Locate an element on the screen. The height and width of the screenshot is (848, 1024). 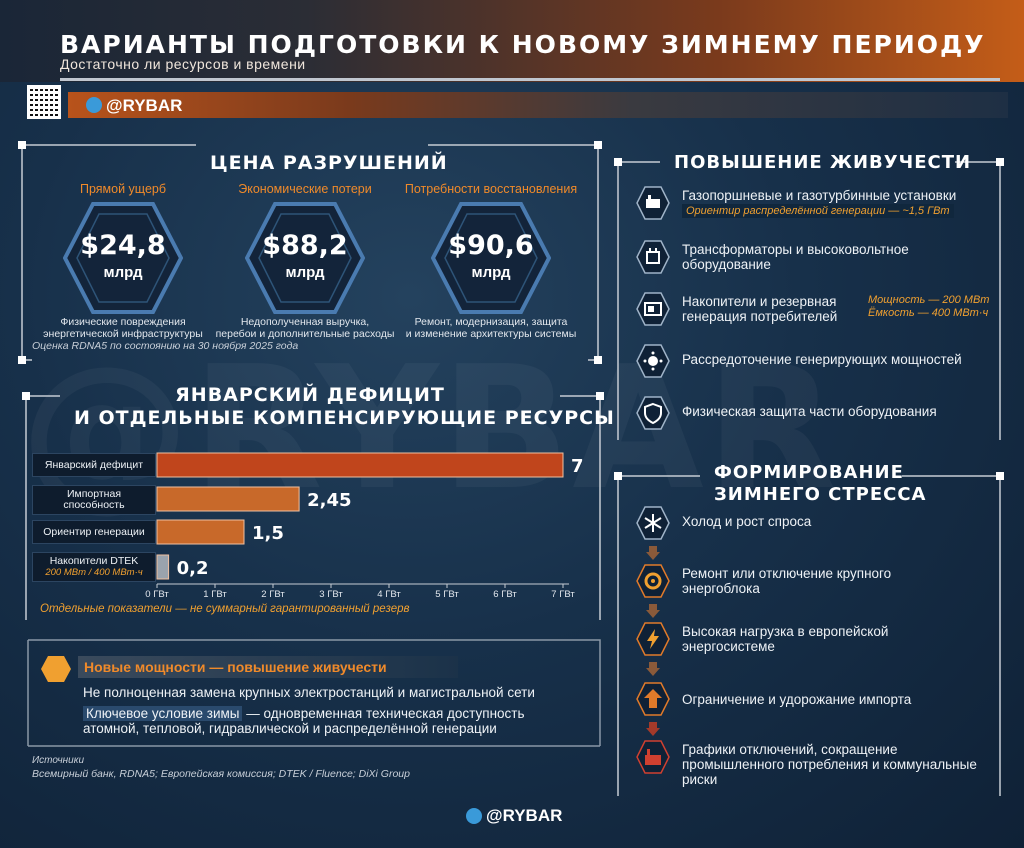
stress-title-line1: ФОРМИРОВАНИЕ is located at coordinates (809, 472).